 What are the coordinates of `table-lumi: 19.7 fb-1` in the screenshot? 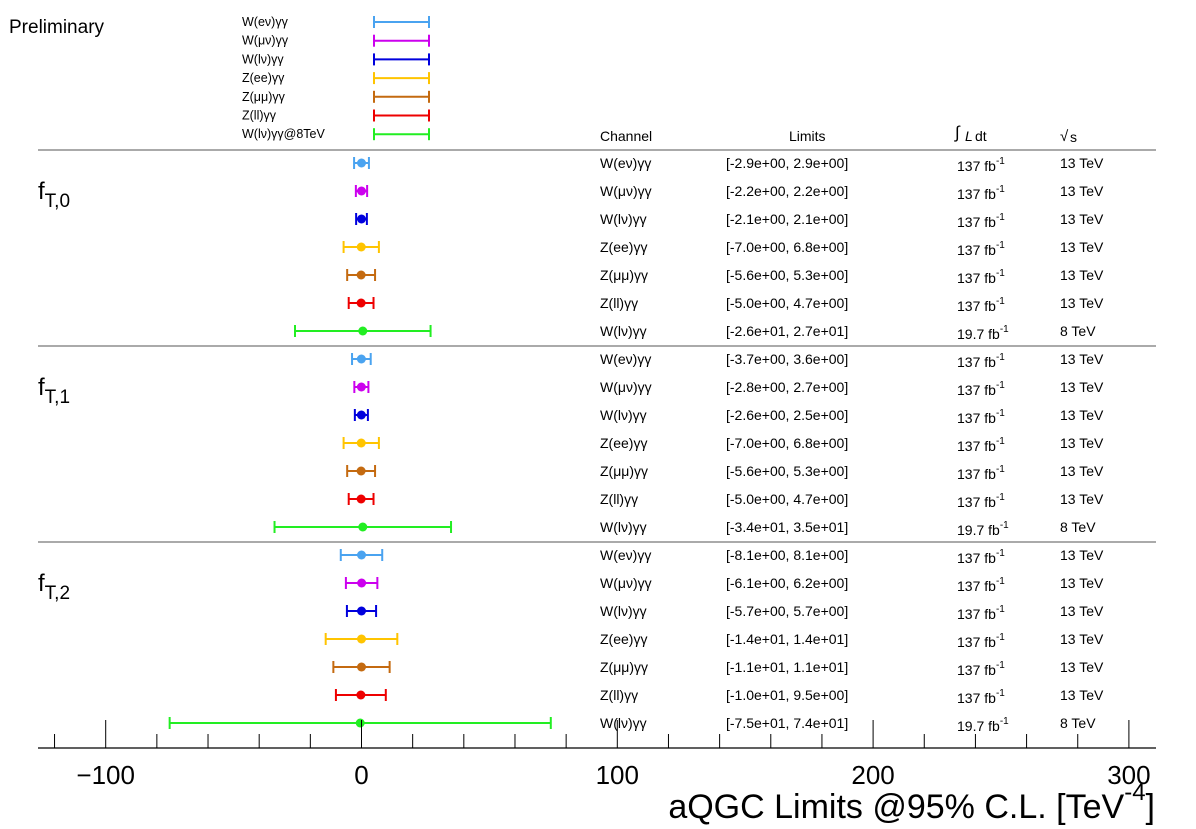 It's located at (983, 529).